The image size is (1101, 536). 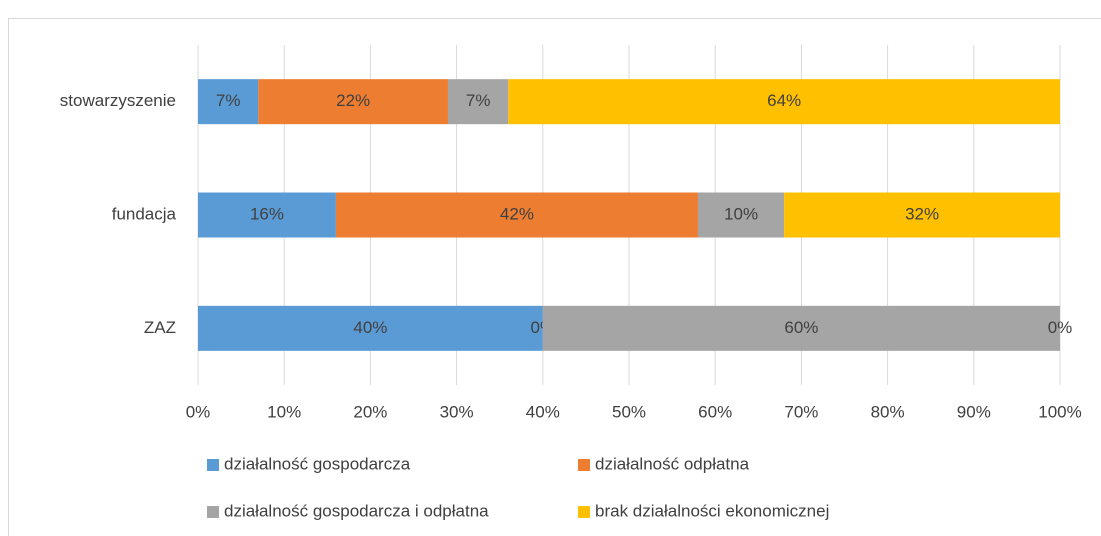 What do you see at coordinates (712, 510) in the screenshot?
I see `legend-label: brak działalności ekonomicznej` at bounding box center [712, 510].